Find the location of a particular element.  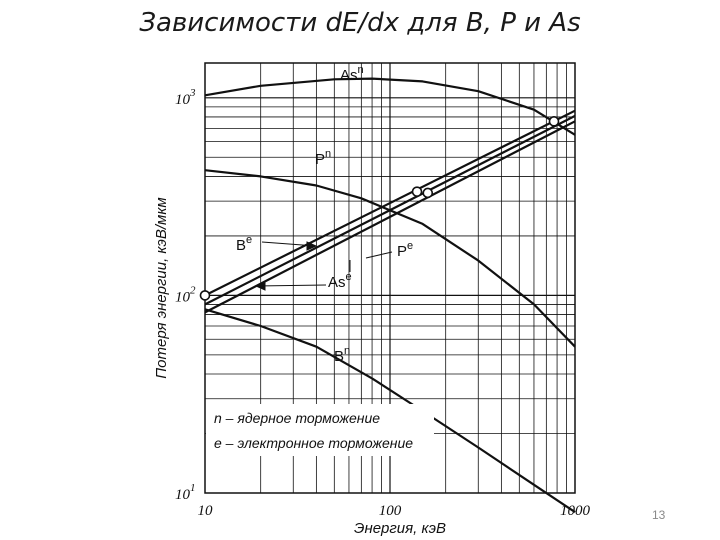

x-axis-title: Энергия, кэВ is located at coordinates (400, 528).